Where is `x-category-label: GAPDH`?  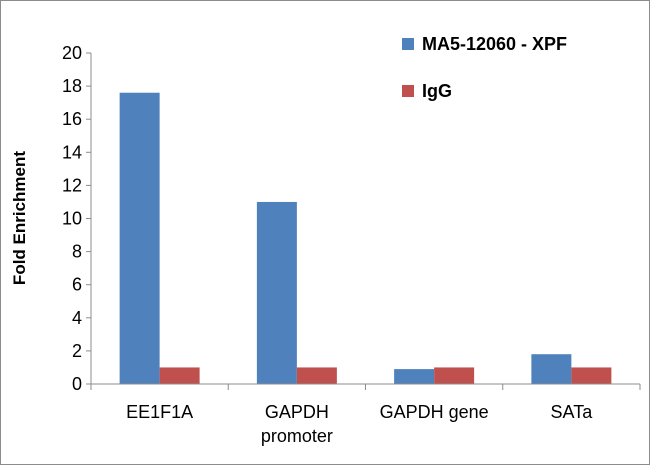 x-category-label: GAPDH is located at coordinates (297, 412).